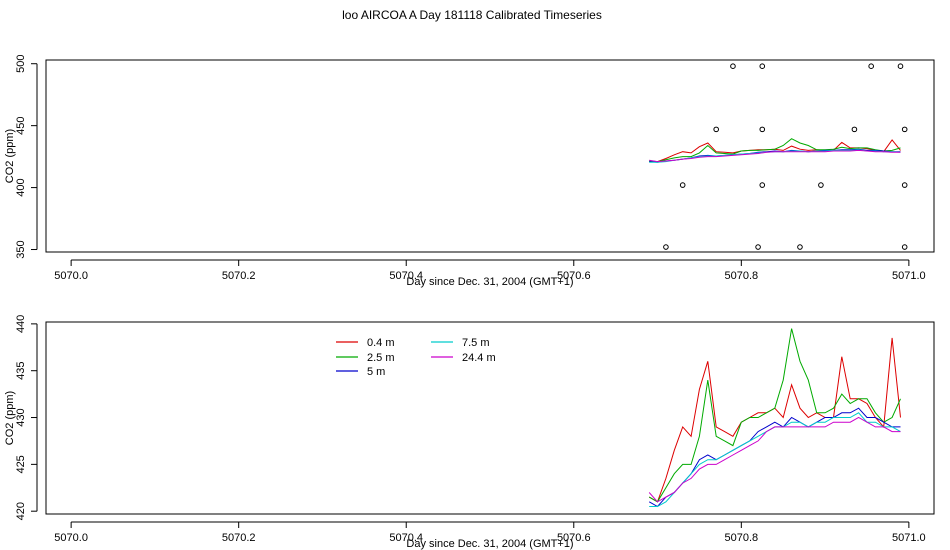 The height and width of the screenshot is (550, 950). What do you see at coordinates (416, 357) in the screenshot?
I see `legend: 0.4 m 2.5 m 5 m 7.5 m 24.4 m` at bounding box center [416, 357].